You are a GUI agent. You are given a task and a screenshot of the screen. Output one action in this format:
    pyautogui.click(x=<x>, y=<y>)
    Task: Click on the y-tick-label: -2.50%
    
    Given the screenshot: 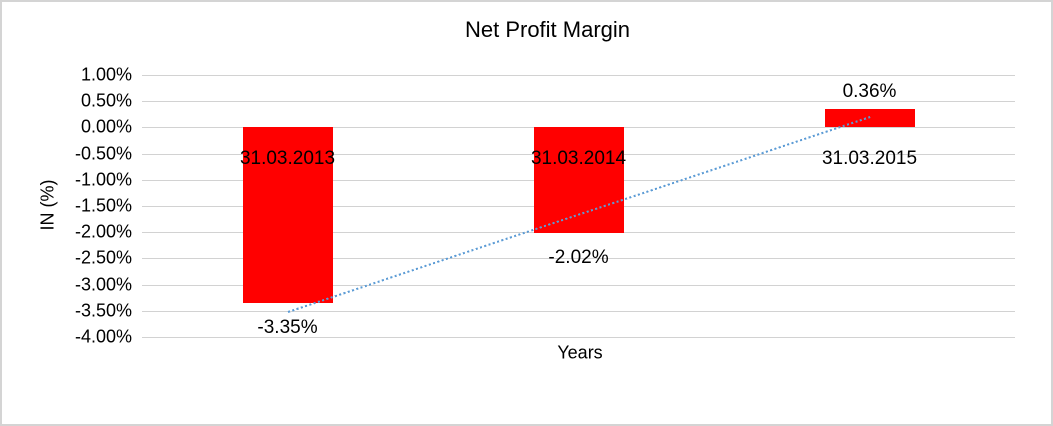 What is the action you would take?
    pyautogui.click(x=103, y=257)
    